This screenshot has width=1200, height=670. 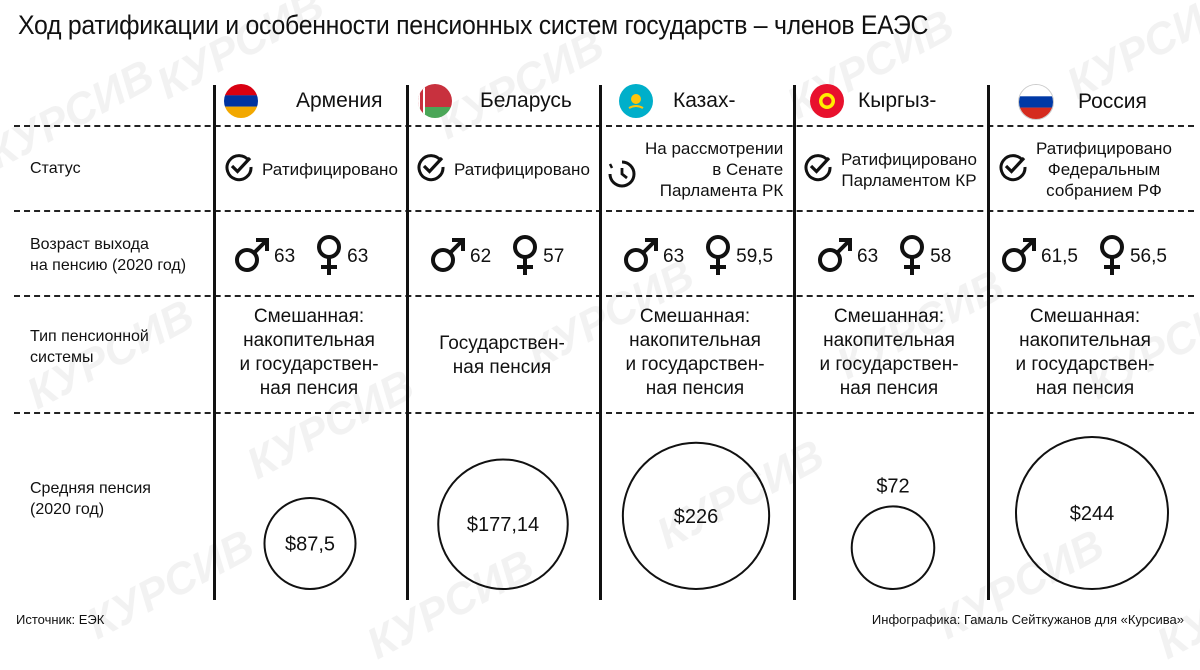 I want to click on country-header-armenia: Армения, so click(x=303, y=101).